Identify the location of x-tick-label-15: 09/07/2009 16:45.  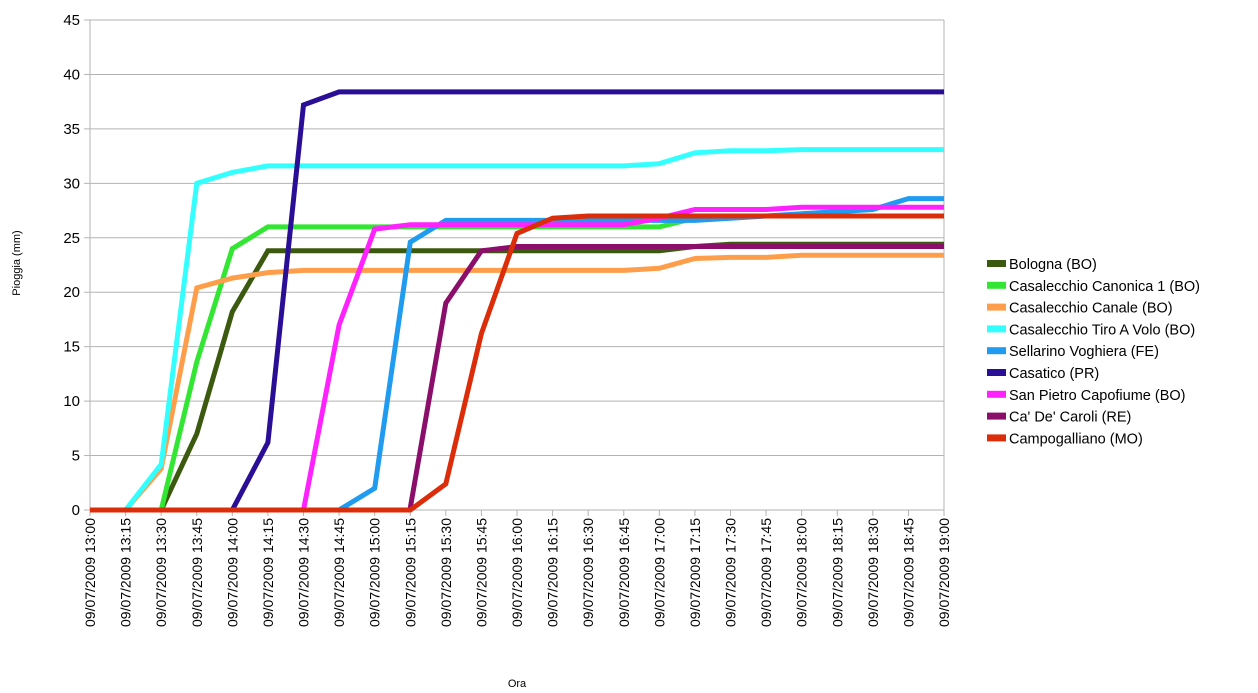
(624, 572).